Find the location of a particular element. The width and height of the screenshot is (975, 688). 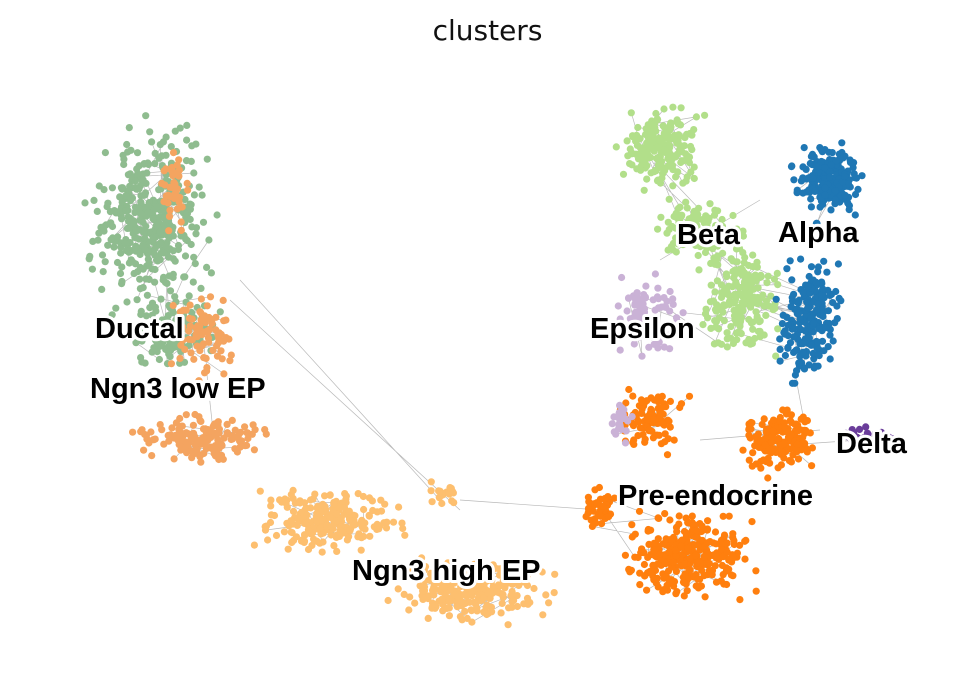

series-pre-endocrine is located at coordinates (699, 494).